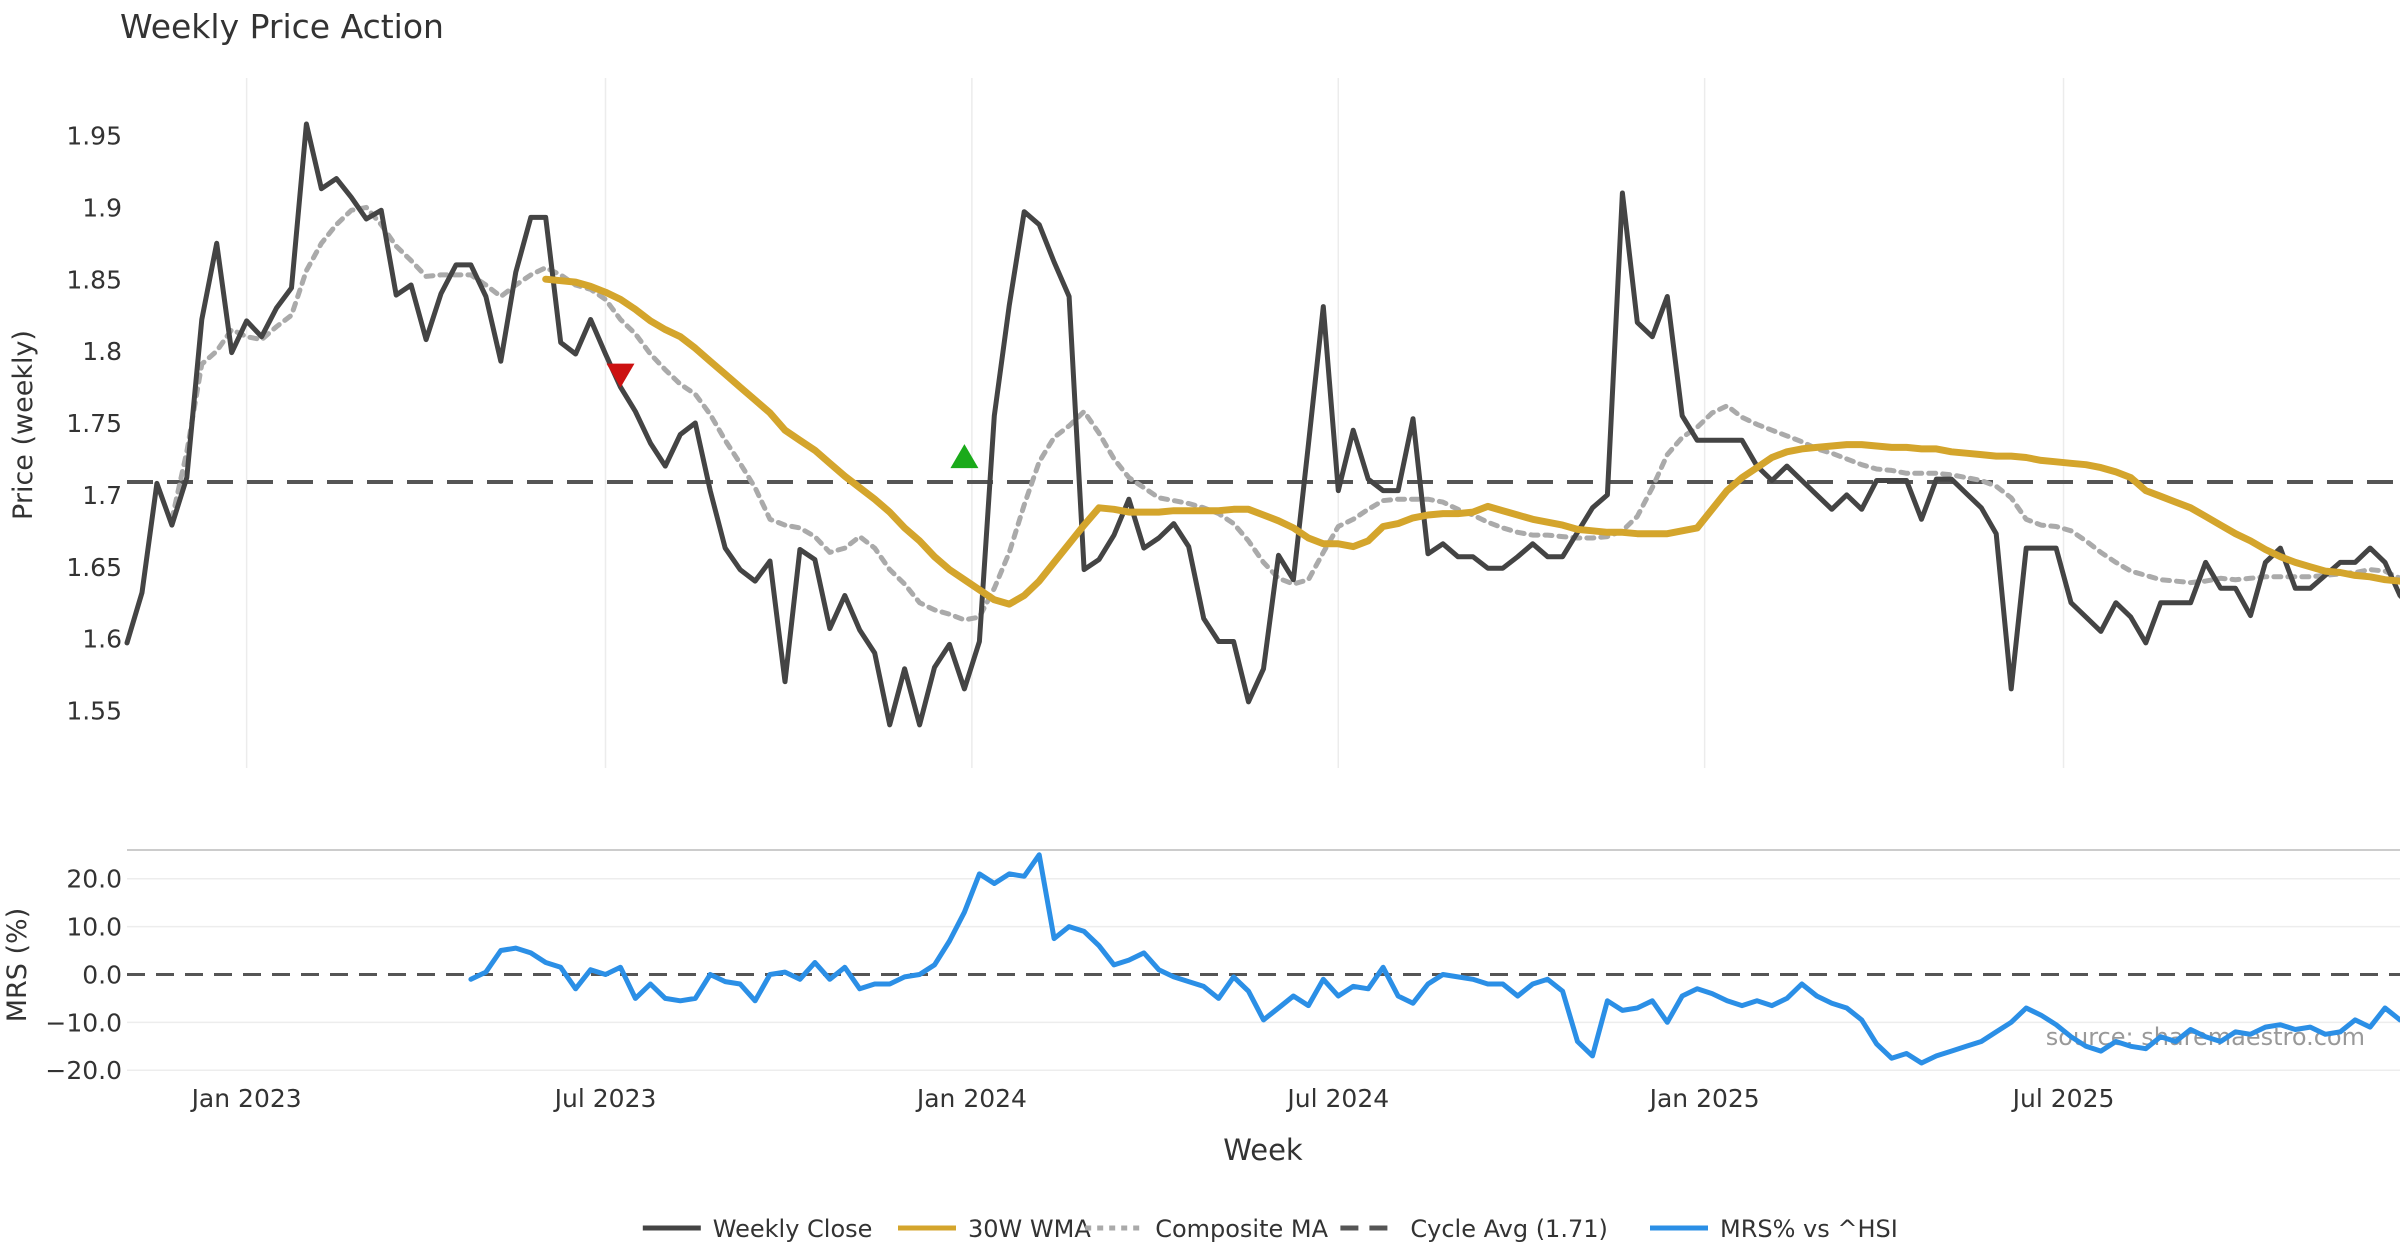 This screenshot has height=1260, width=2400. I want to click on chart-title: Weekly Price Action, so click(282, 26).